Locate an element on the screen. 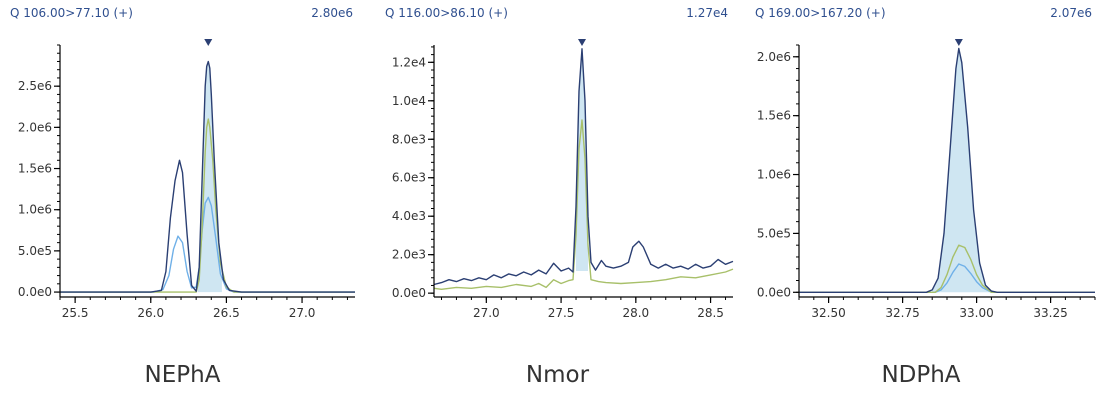 The width and height of the screenshot is (1097, 393). y-tick-label: 6.0e3 is located at coordinates (409, 178).